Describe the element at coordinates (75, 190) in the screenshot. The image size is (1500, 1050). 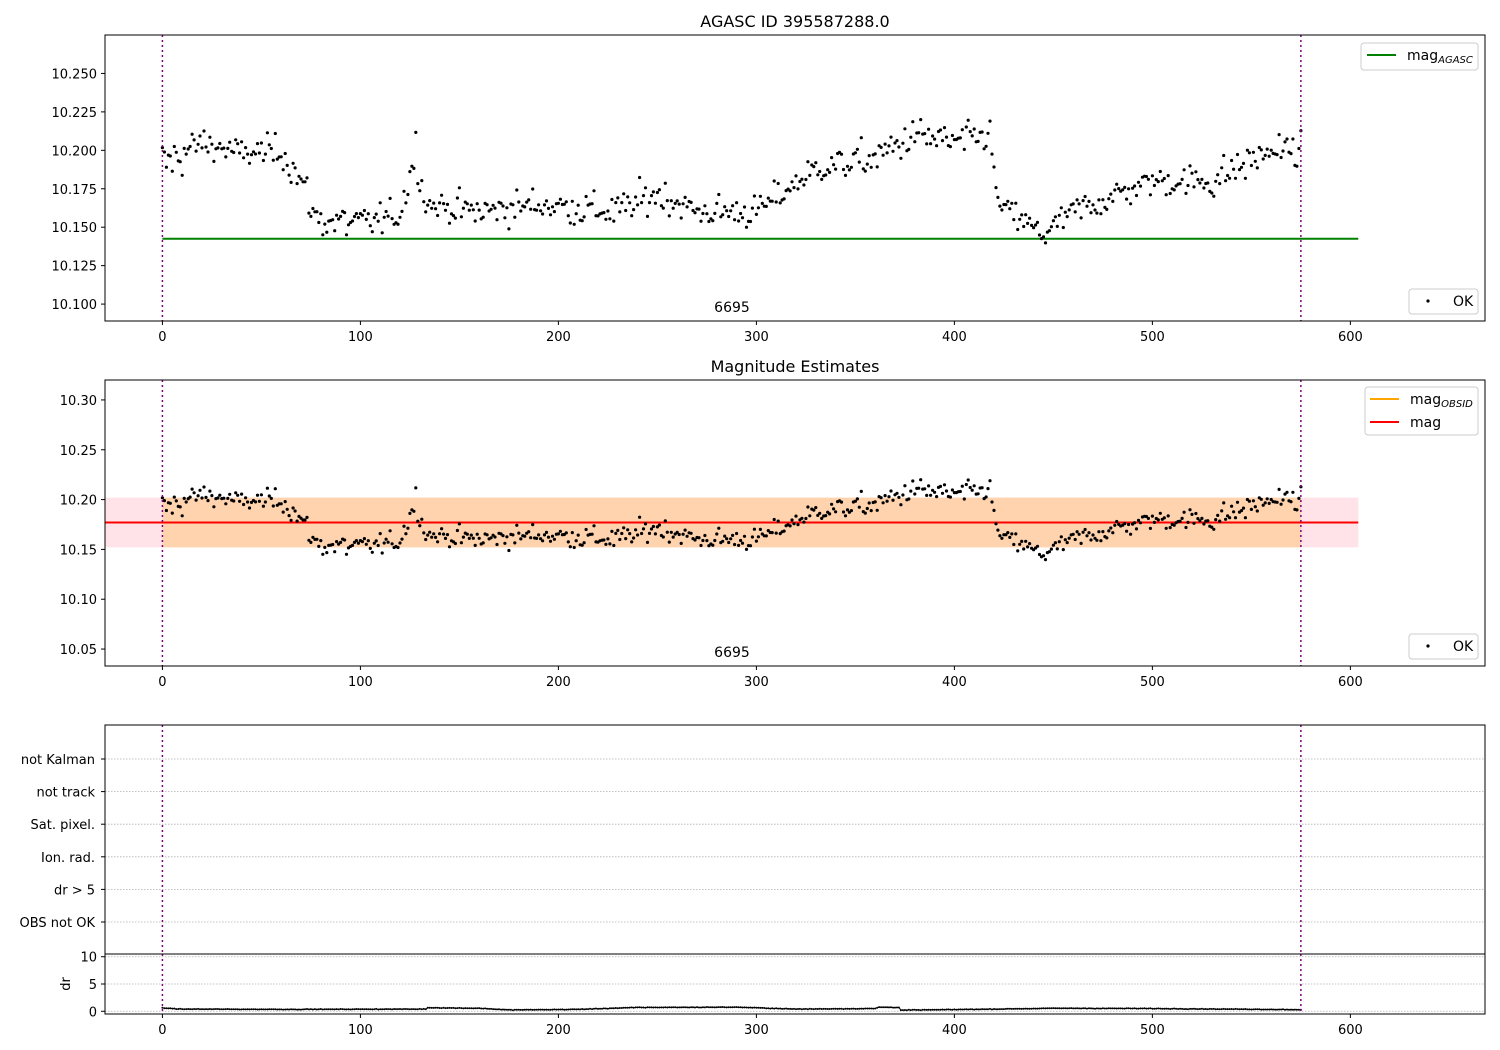
I see `y-tick-label: 10.175` at that location.